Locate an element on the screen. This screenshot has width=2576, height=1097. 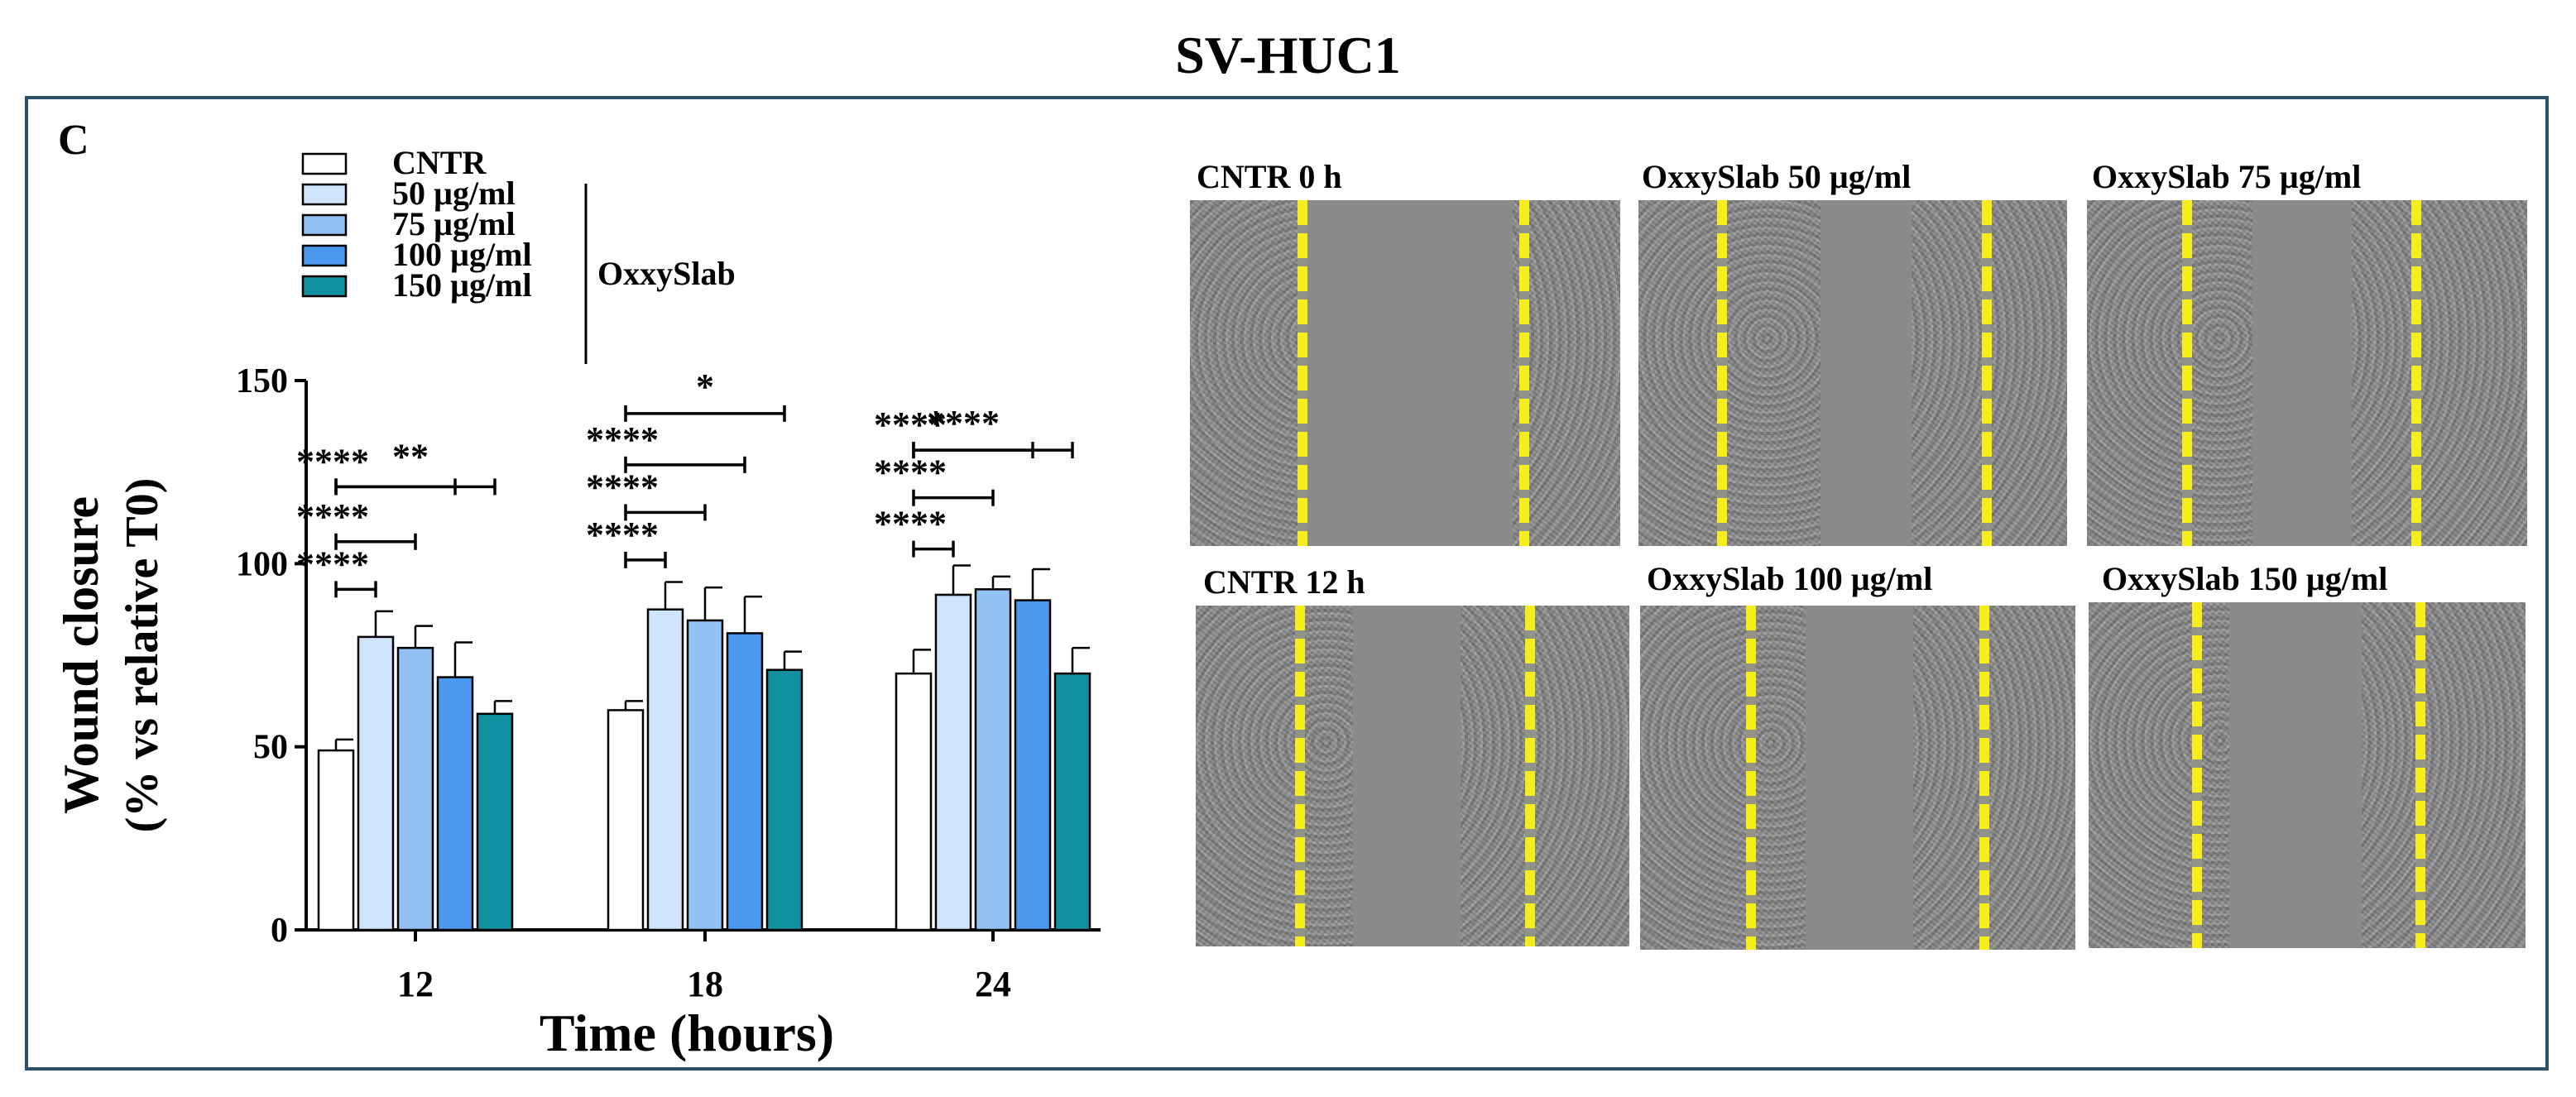
legend-group-label: OxxySlab is located at coordinates (667, 273).